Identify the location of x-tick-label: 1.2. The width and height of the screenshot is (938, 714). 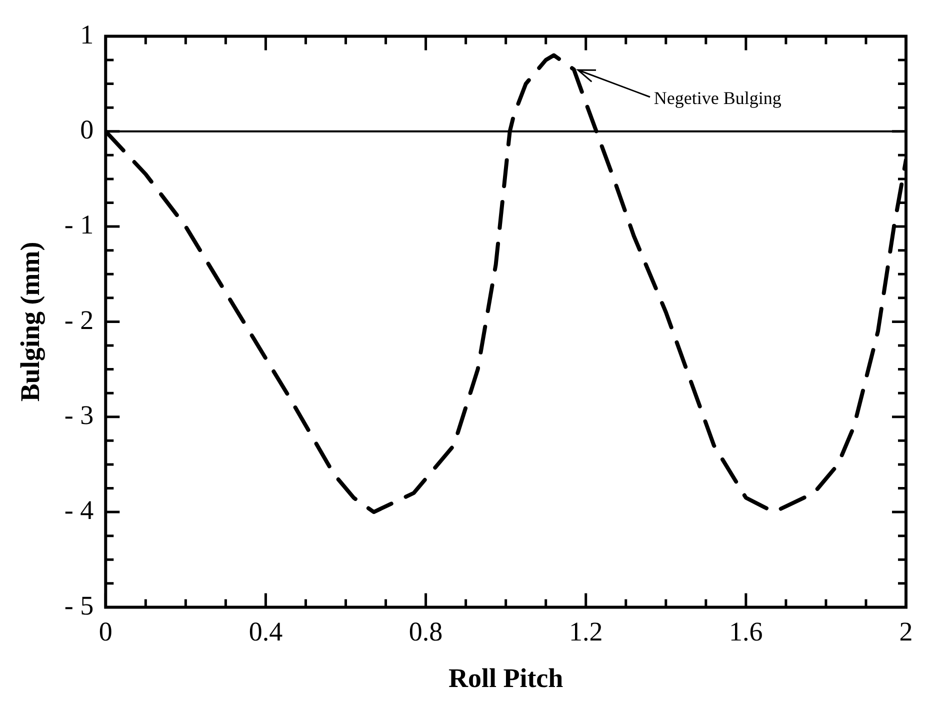
(585, 631).